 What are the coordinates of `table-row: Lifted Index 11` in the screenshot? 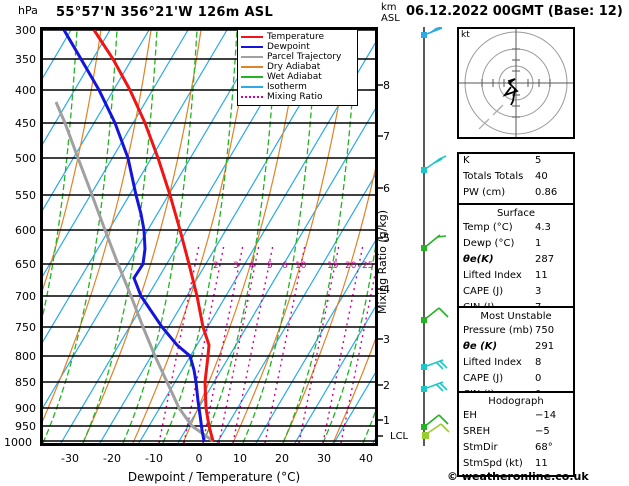 It's located at (516, 278).